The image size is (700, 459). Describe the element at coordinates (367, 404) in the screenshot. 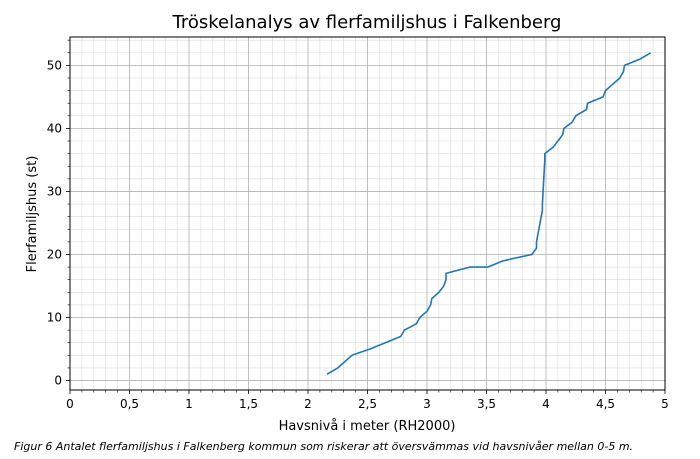

I see `x-tick-label: 2,5` at that location.